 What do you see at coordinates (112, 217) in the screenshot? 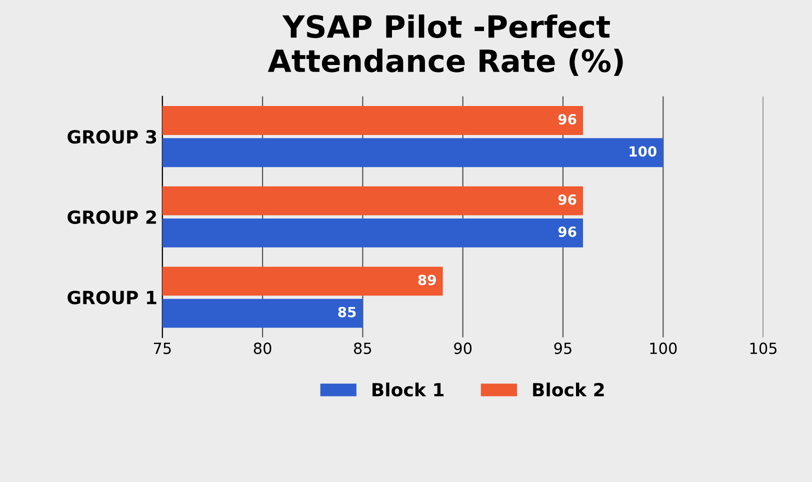
I see `y-tick-label: GROUP 2` at bounding box center [112, 217].